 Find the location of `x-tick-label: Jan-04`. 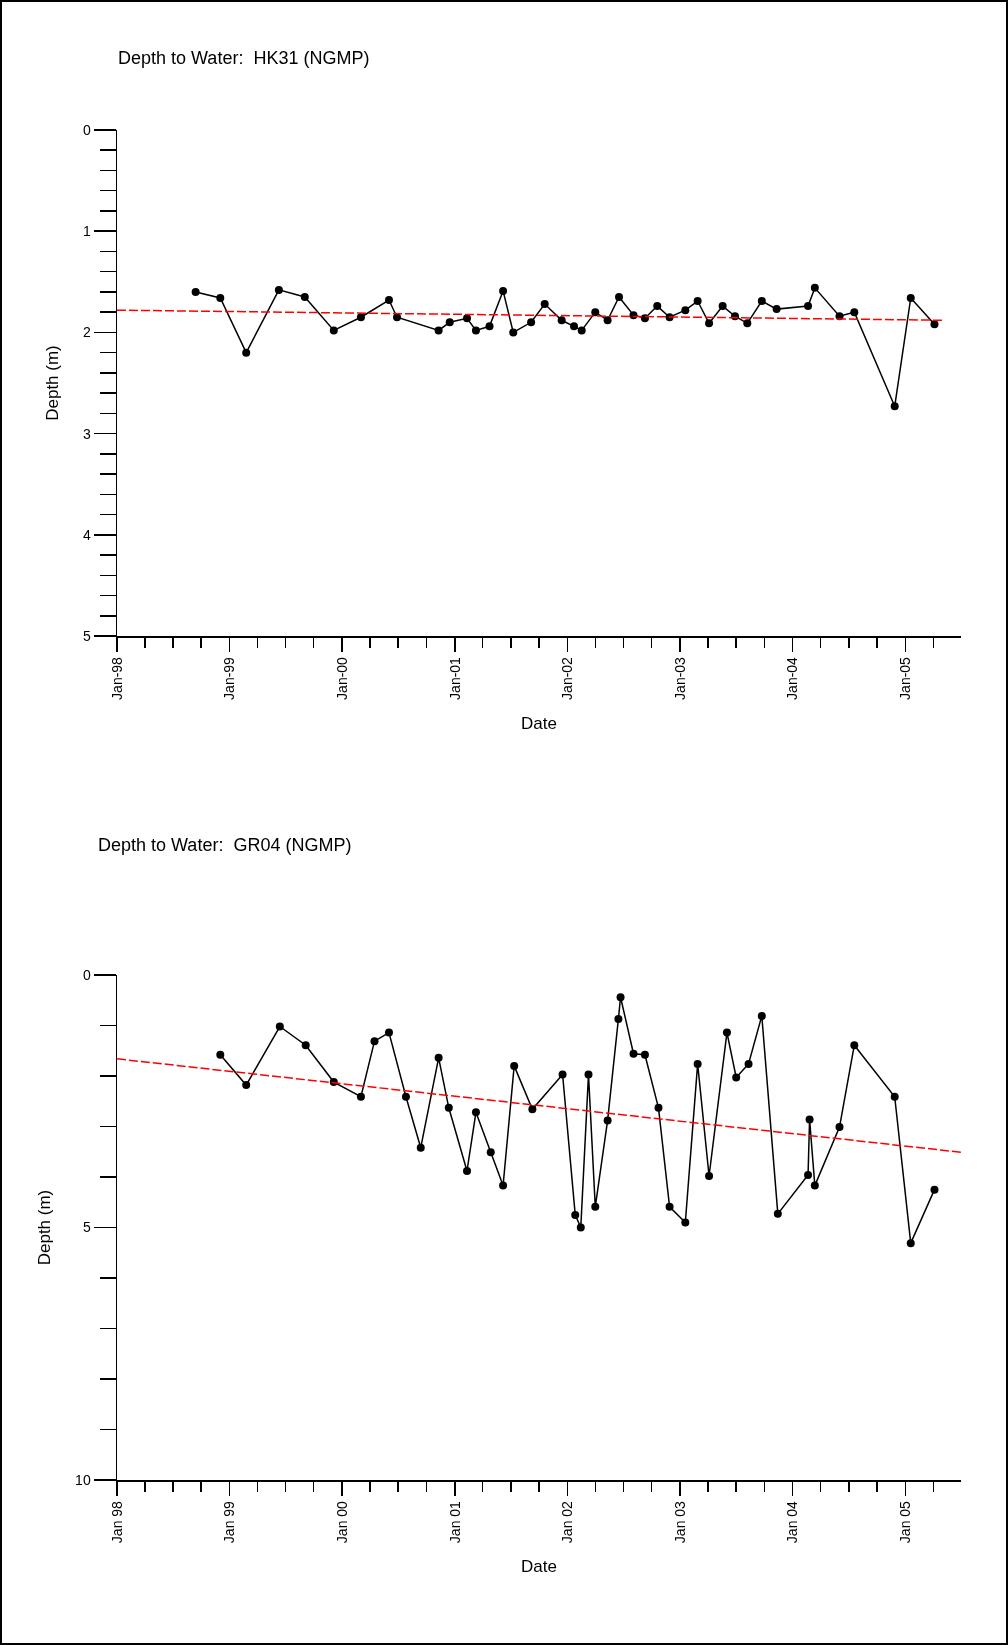

x-tick-label: Jan-04 is located at coordinates (792, 678).